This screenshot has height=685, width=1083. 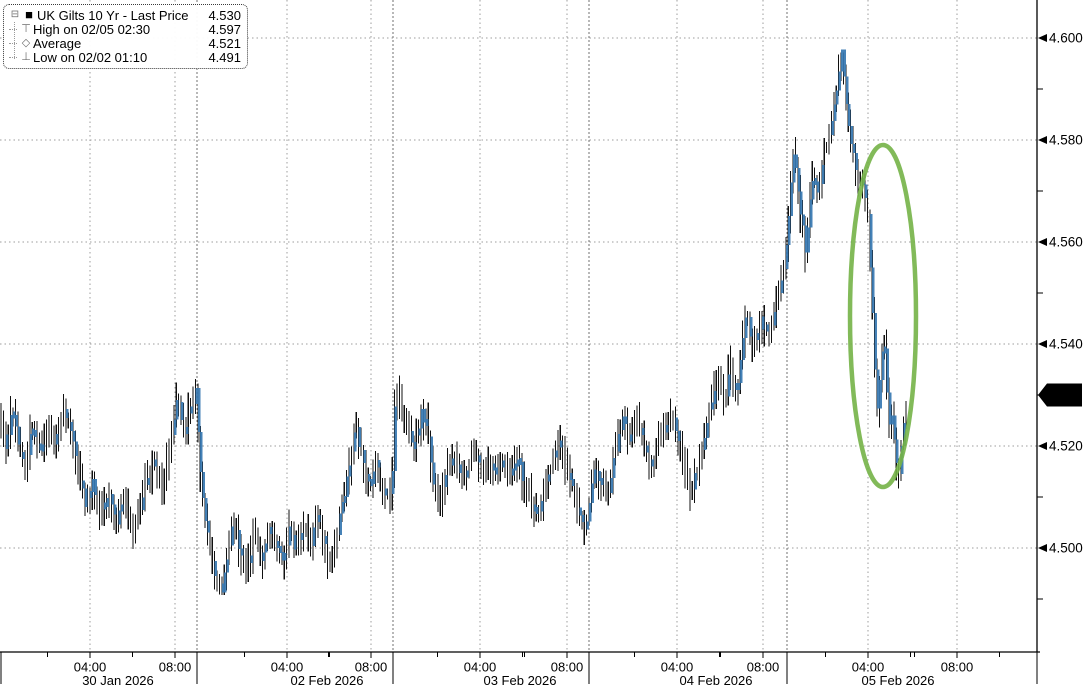 I want to click on tree-expand-icon: ⊟, so click(x=15, y=14).